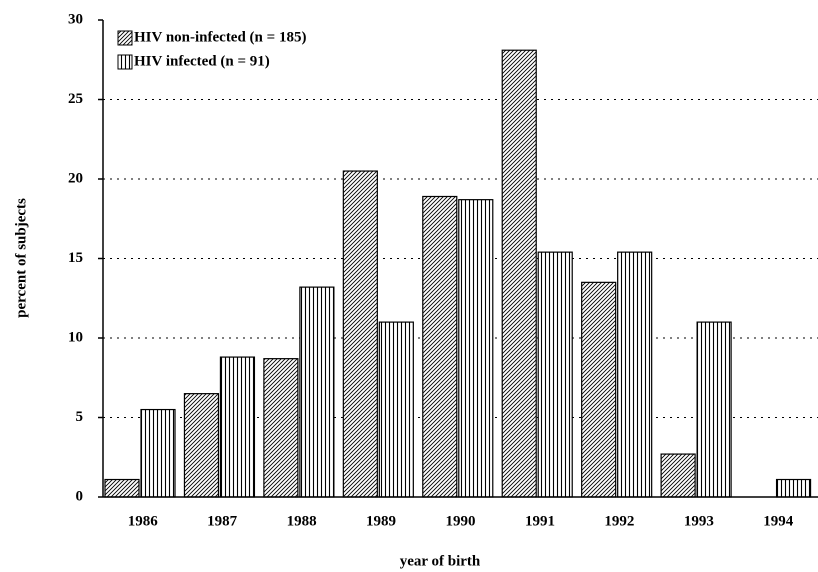 The image size is (818, 572). I want to click on y-tick-label: 15, so click(75, 258).